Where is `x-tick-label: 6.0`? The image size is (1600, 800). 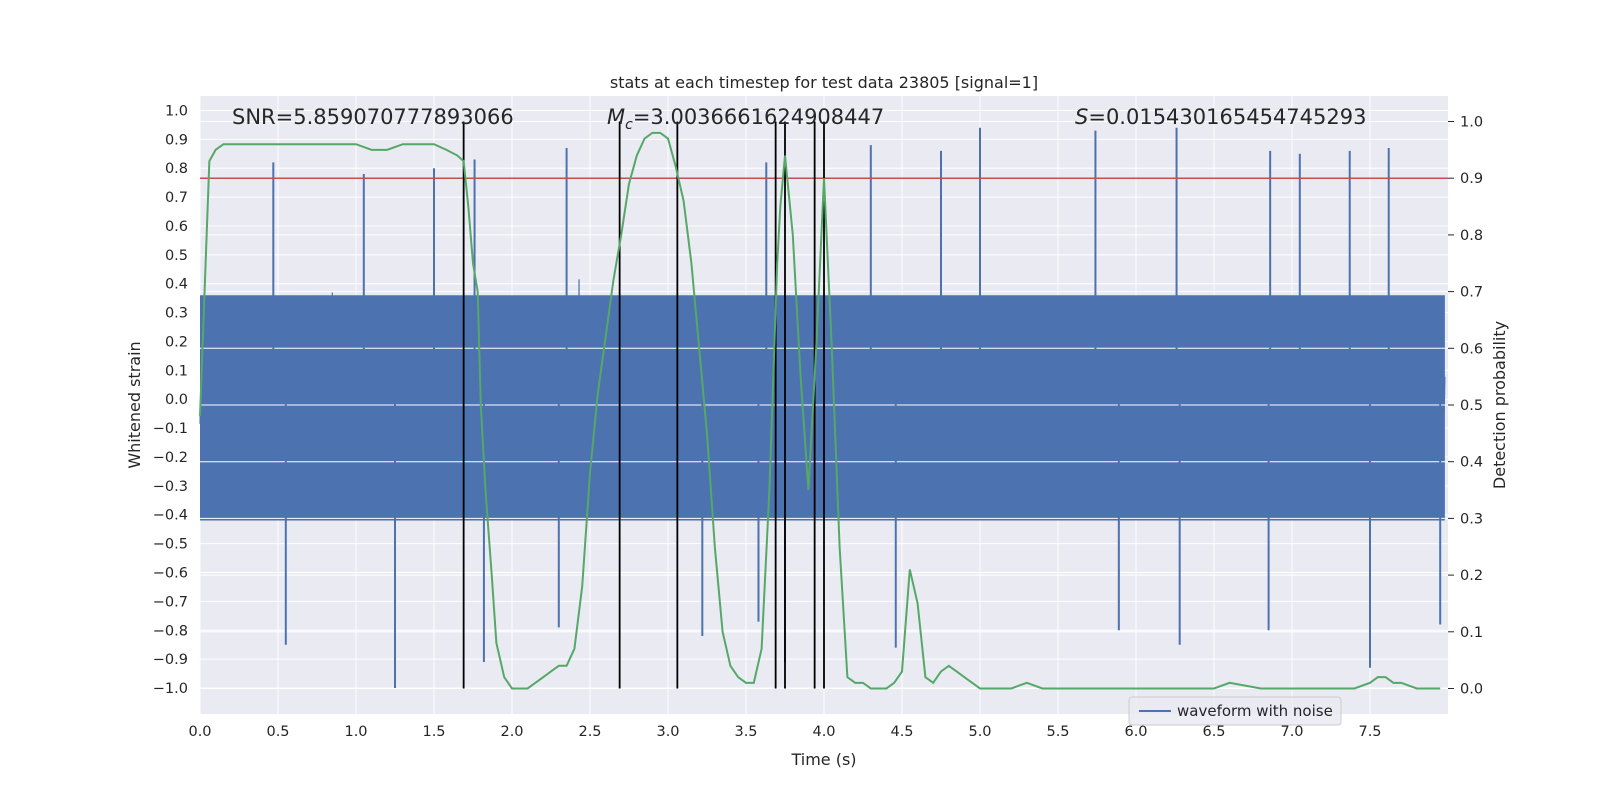
x-tick-label: 6.0 is located at coordinates (1135, 732).